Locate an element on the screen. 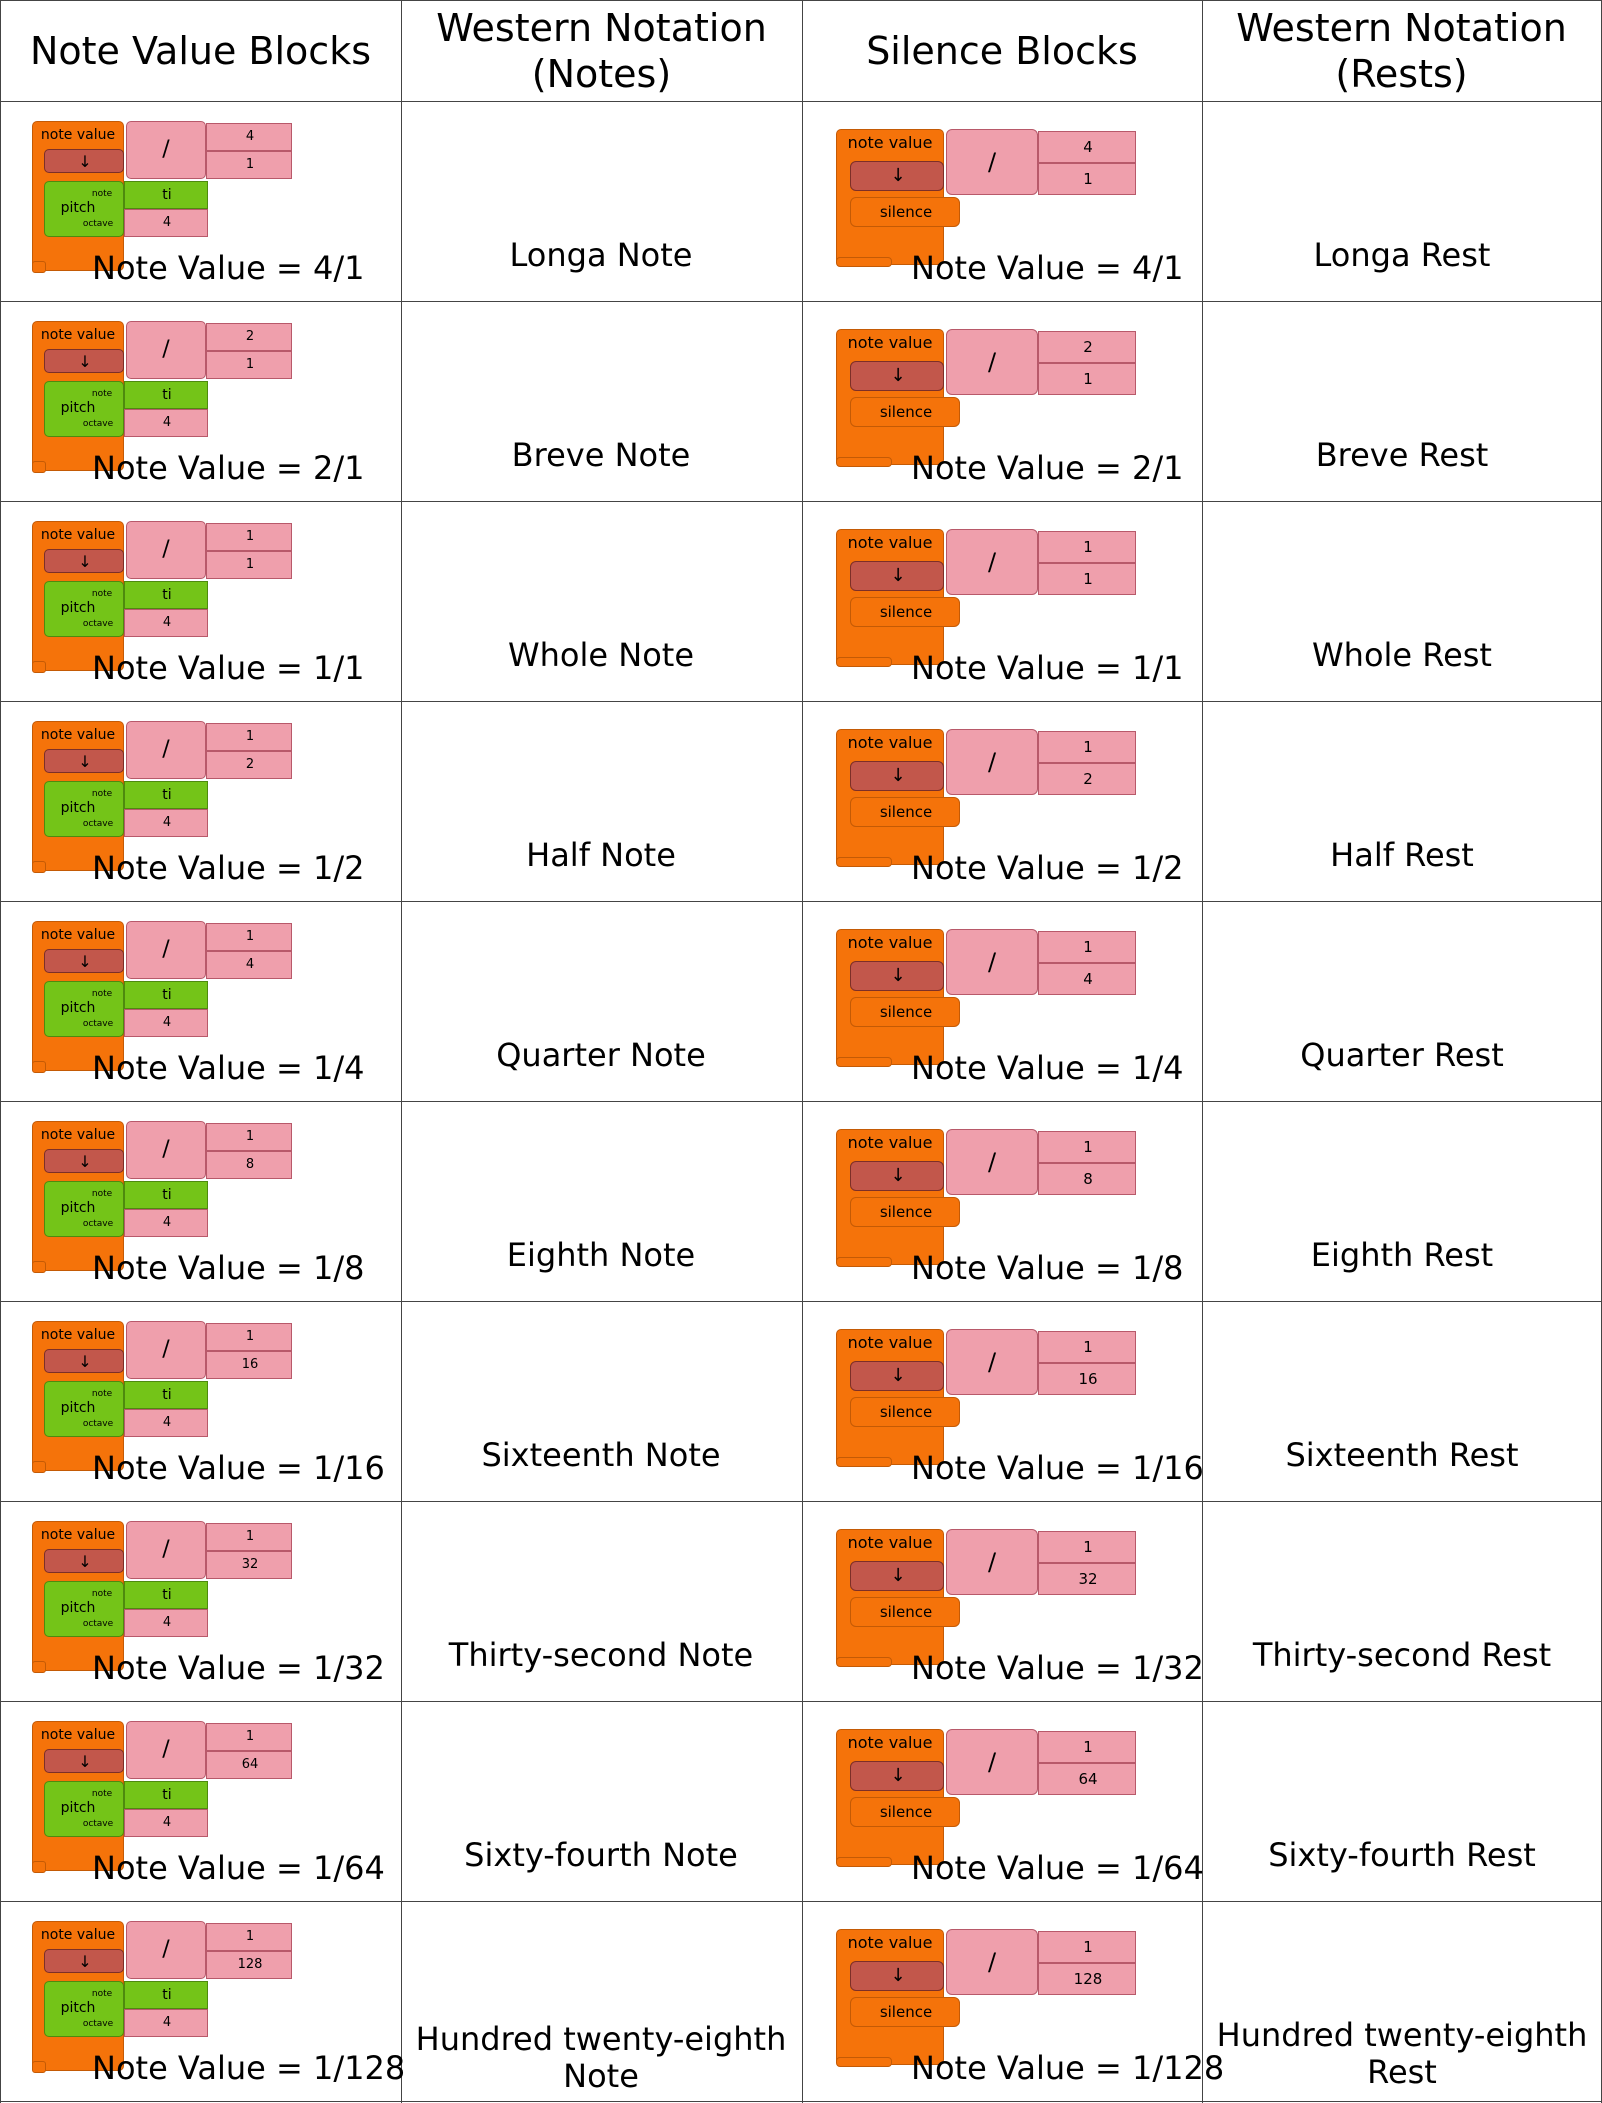 This screenshot has height=2103, width=1602. note-name: Whole Note is located at coordinates (601, 655).